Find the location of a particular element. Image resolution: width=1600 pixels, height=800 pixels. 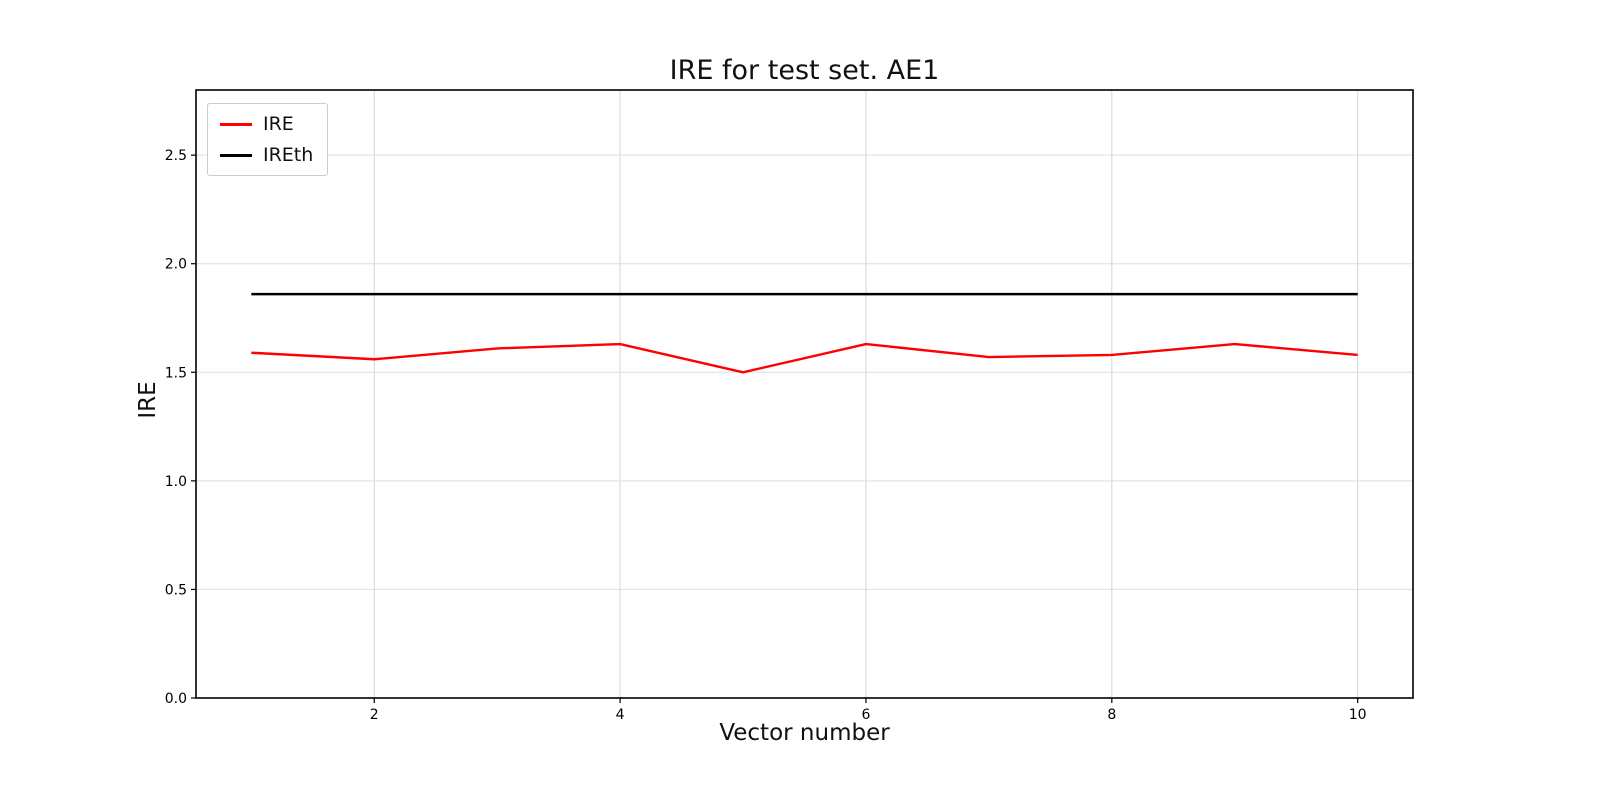

y-tick-label: 1.0 is located at coordinates (176, 482).